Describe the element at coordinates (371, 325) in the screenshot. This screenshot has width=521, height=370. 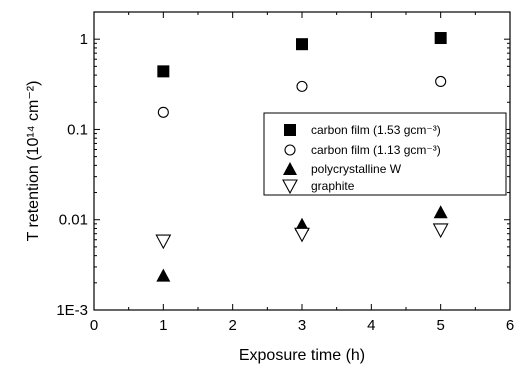
I see `x-tick-label: 4` at that location.